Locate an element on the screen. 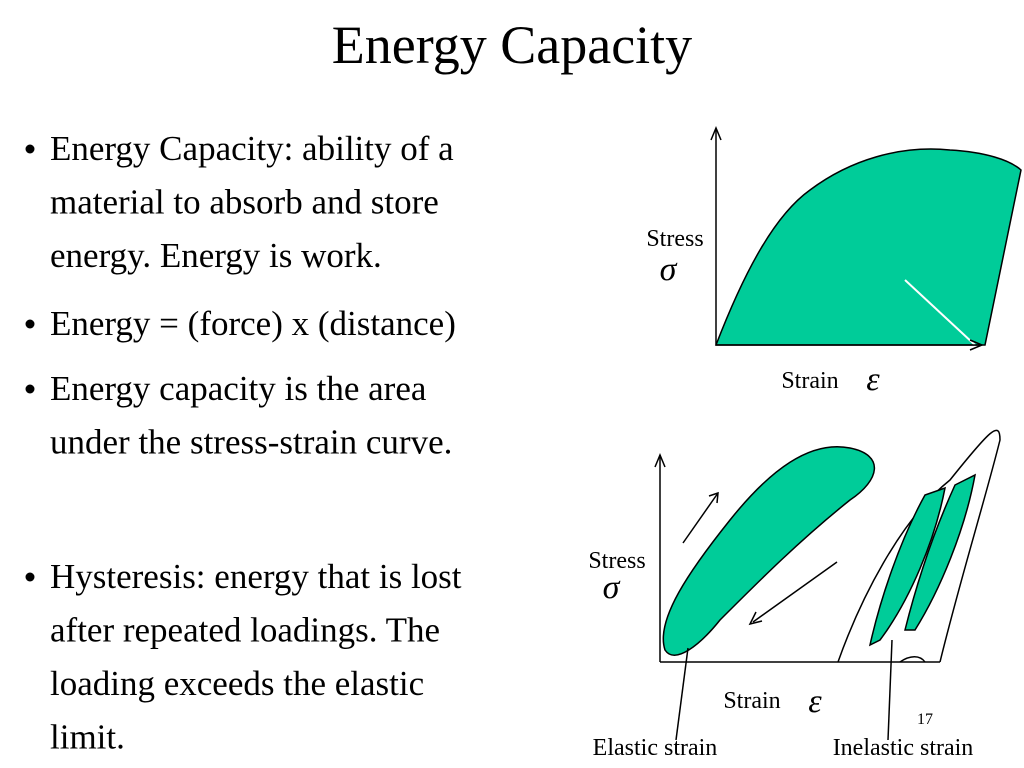 This screenshot has height=768, width=1024. bullet-text: material to absorb and store is located at coordinates (244, 202).